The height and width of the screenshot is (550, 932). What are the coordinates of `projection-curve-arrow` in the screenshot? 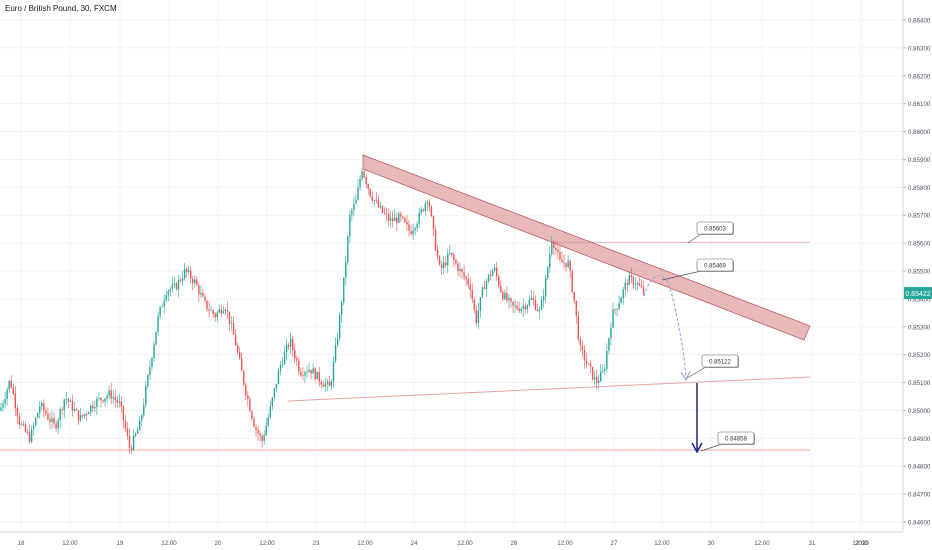 It's located at (665, 327).